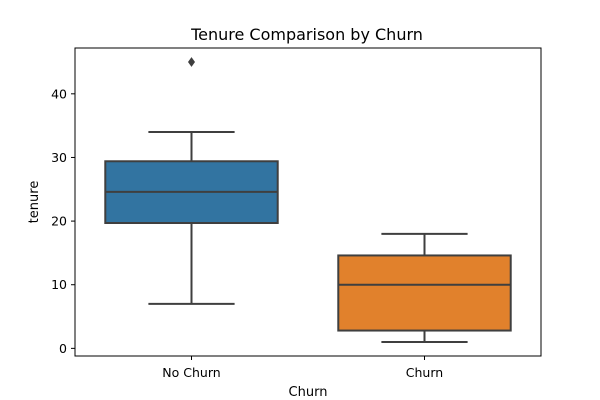  What do you see at coordinates (63, 348) in the screenshot?
I see `y-tick-label: 0` at bounding box center [63, 348].